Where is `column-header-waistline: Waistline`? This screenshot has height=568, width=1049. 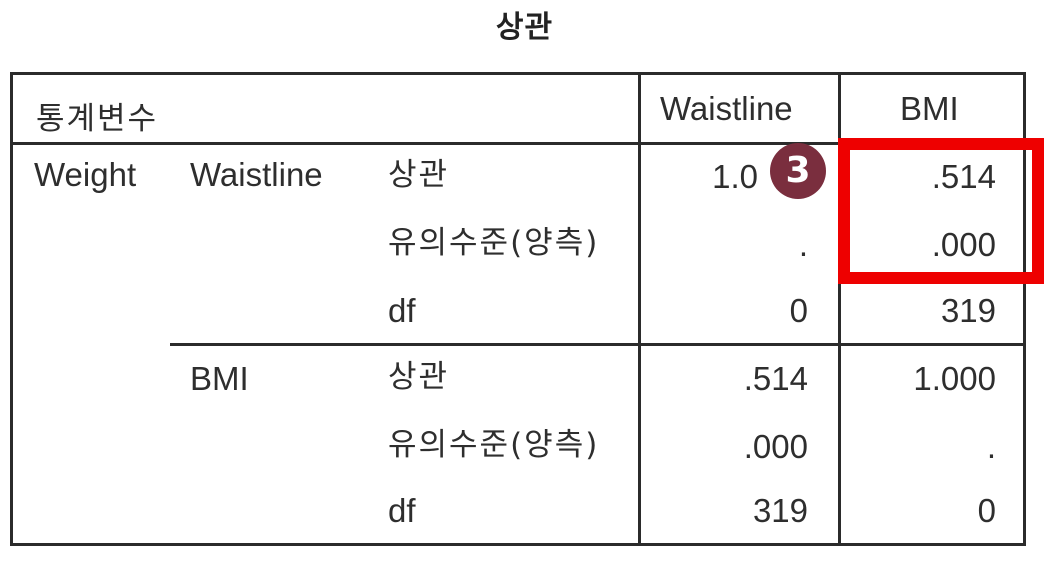 column-header-waistline: Waistline is located at coordinates (726, 108).